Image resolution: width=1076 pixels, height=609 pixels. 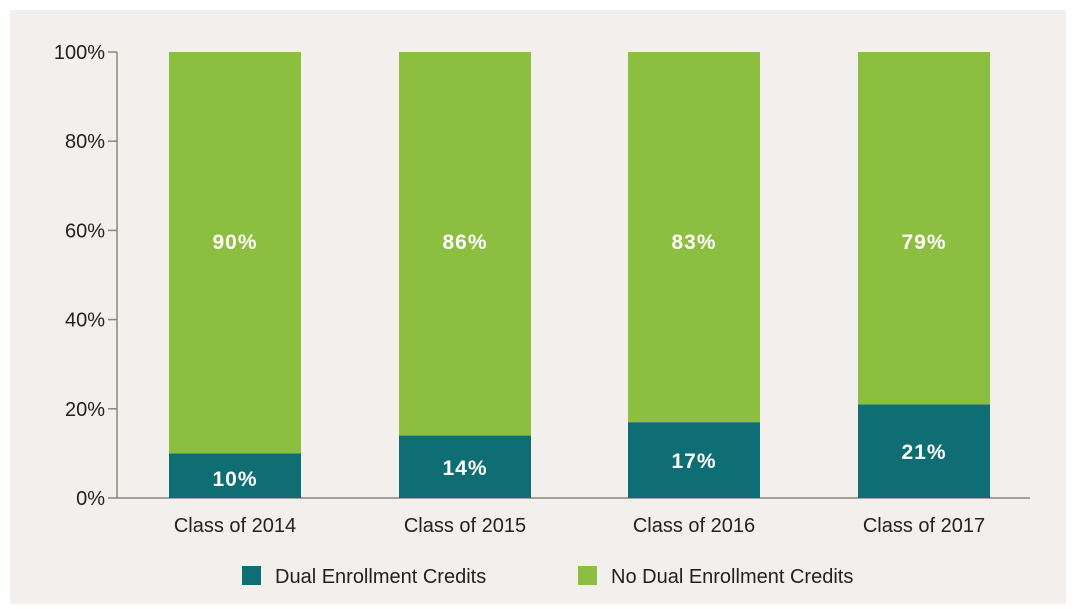 I want to click on x-tick-label: Class of 2016, so click(x=694, y=526).